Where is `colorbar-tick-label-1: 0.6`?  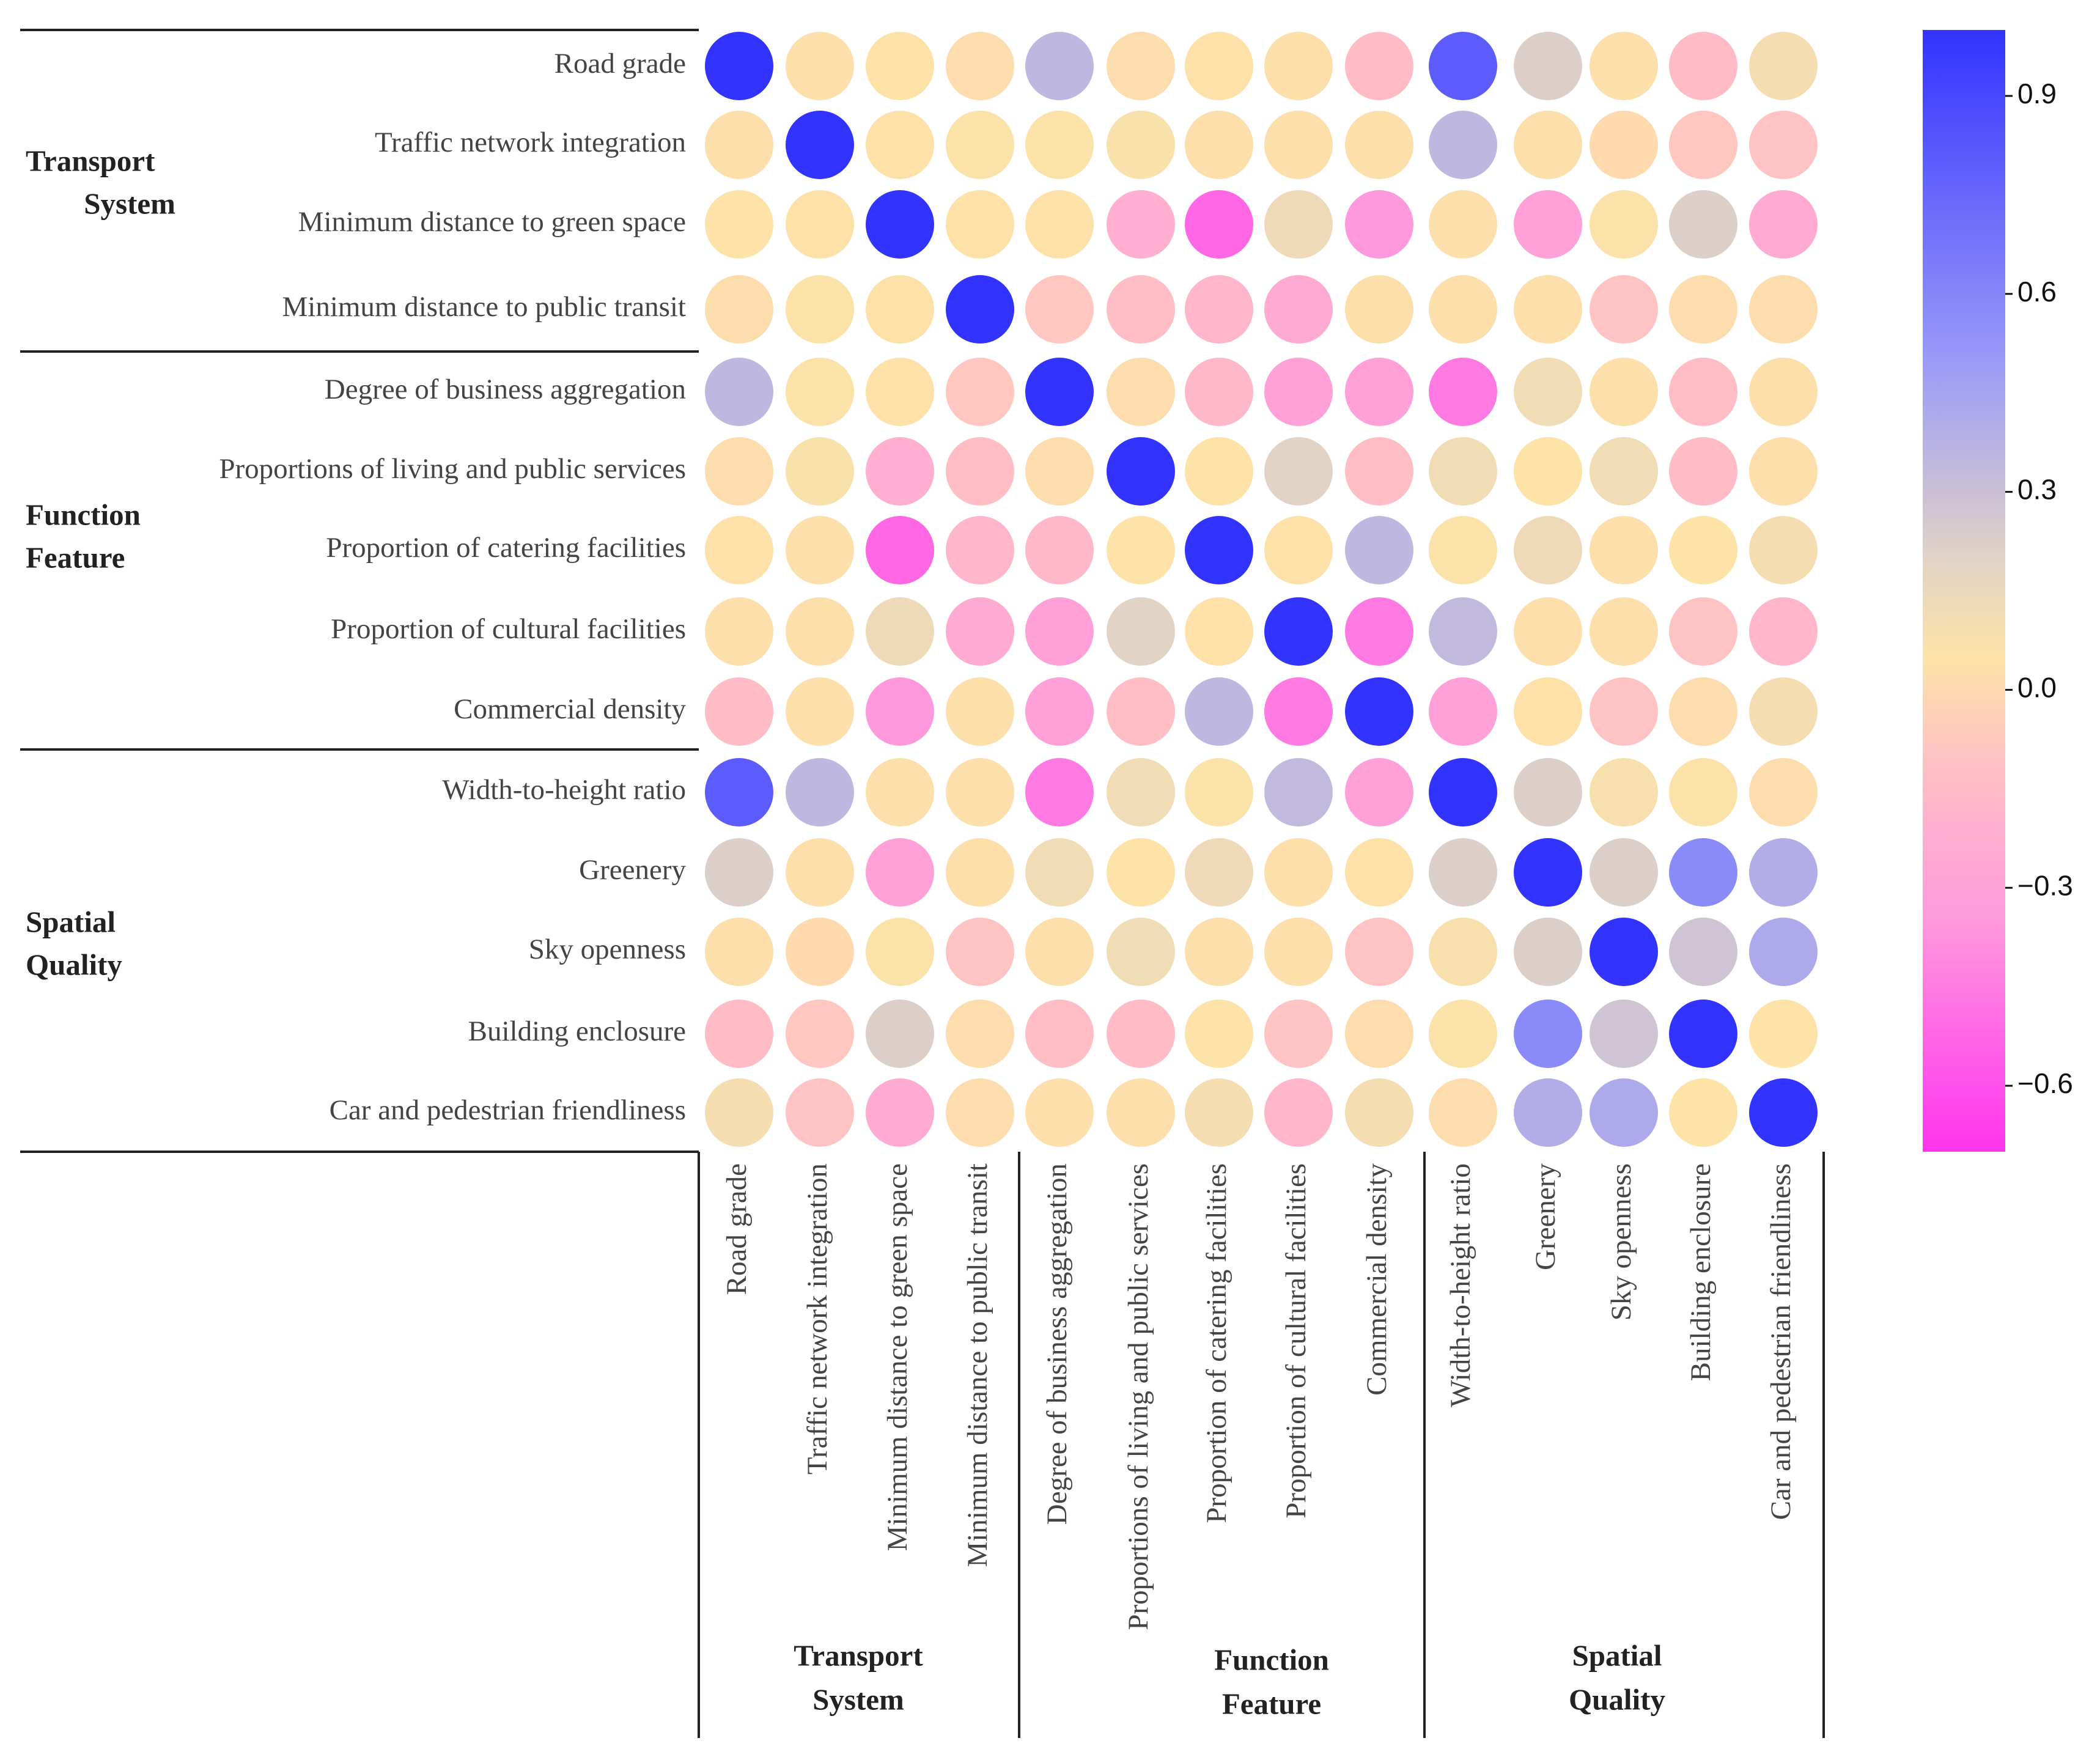
colorbar-tick-label-1: 0.6 is located at coordinates (2037, 291).